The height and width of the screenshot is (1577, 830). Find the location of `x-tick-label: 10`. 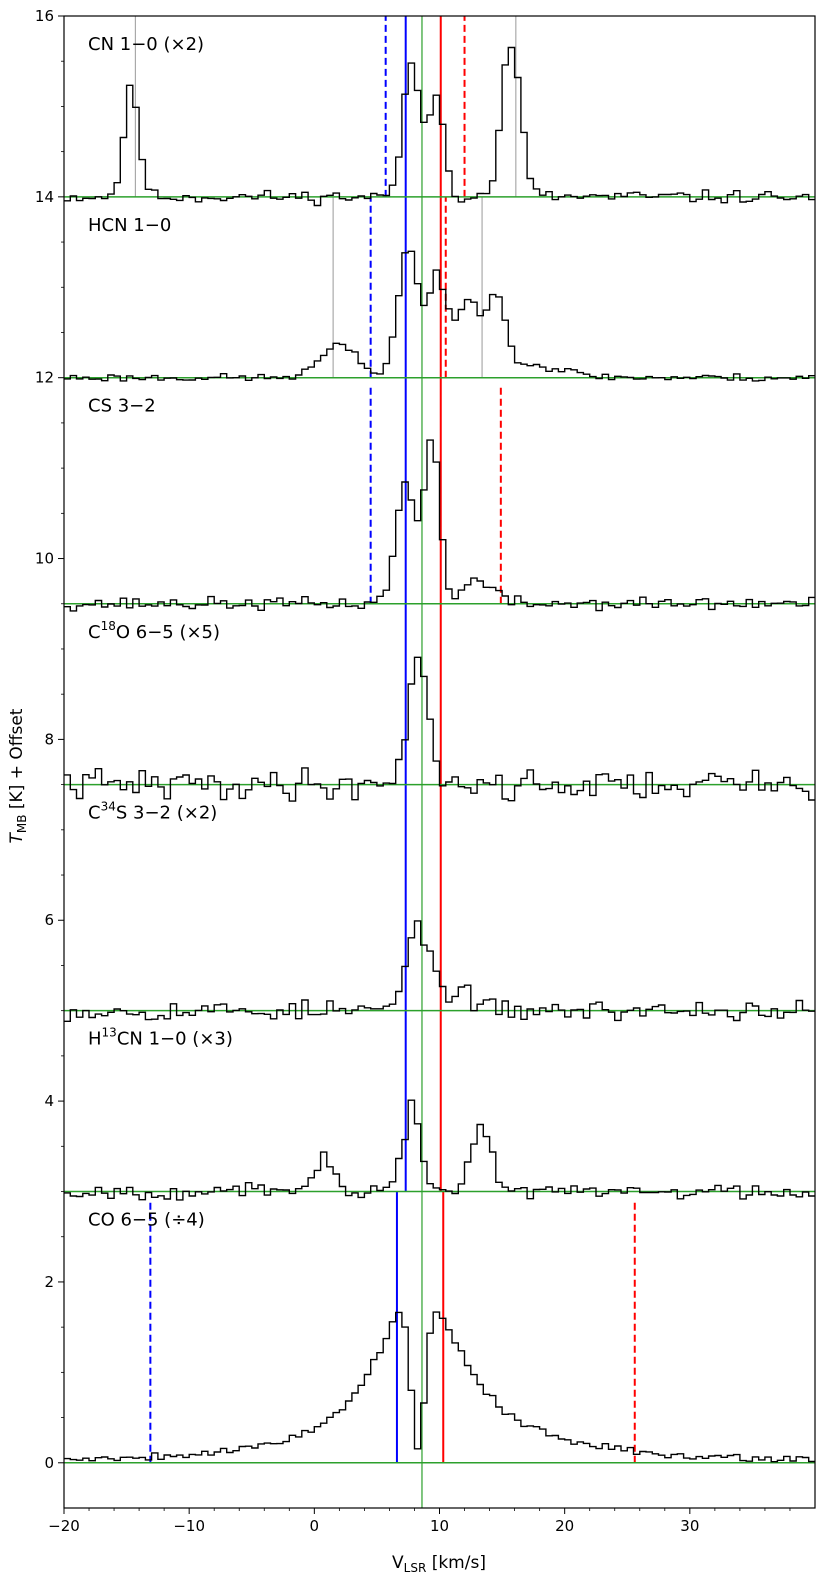

x-tick-label: 10 is located at coordinates (439, 1526).